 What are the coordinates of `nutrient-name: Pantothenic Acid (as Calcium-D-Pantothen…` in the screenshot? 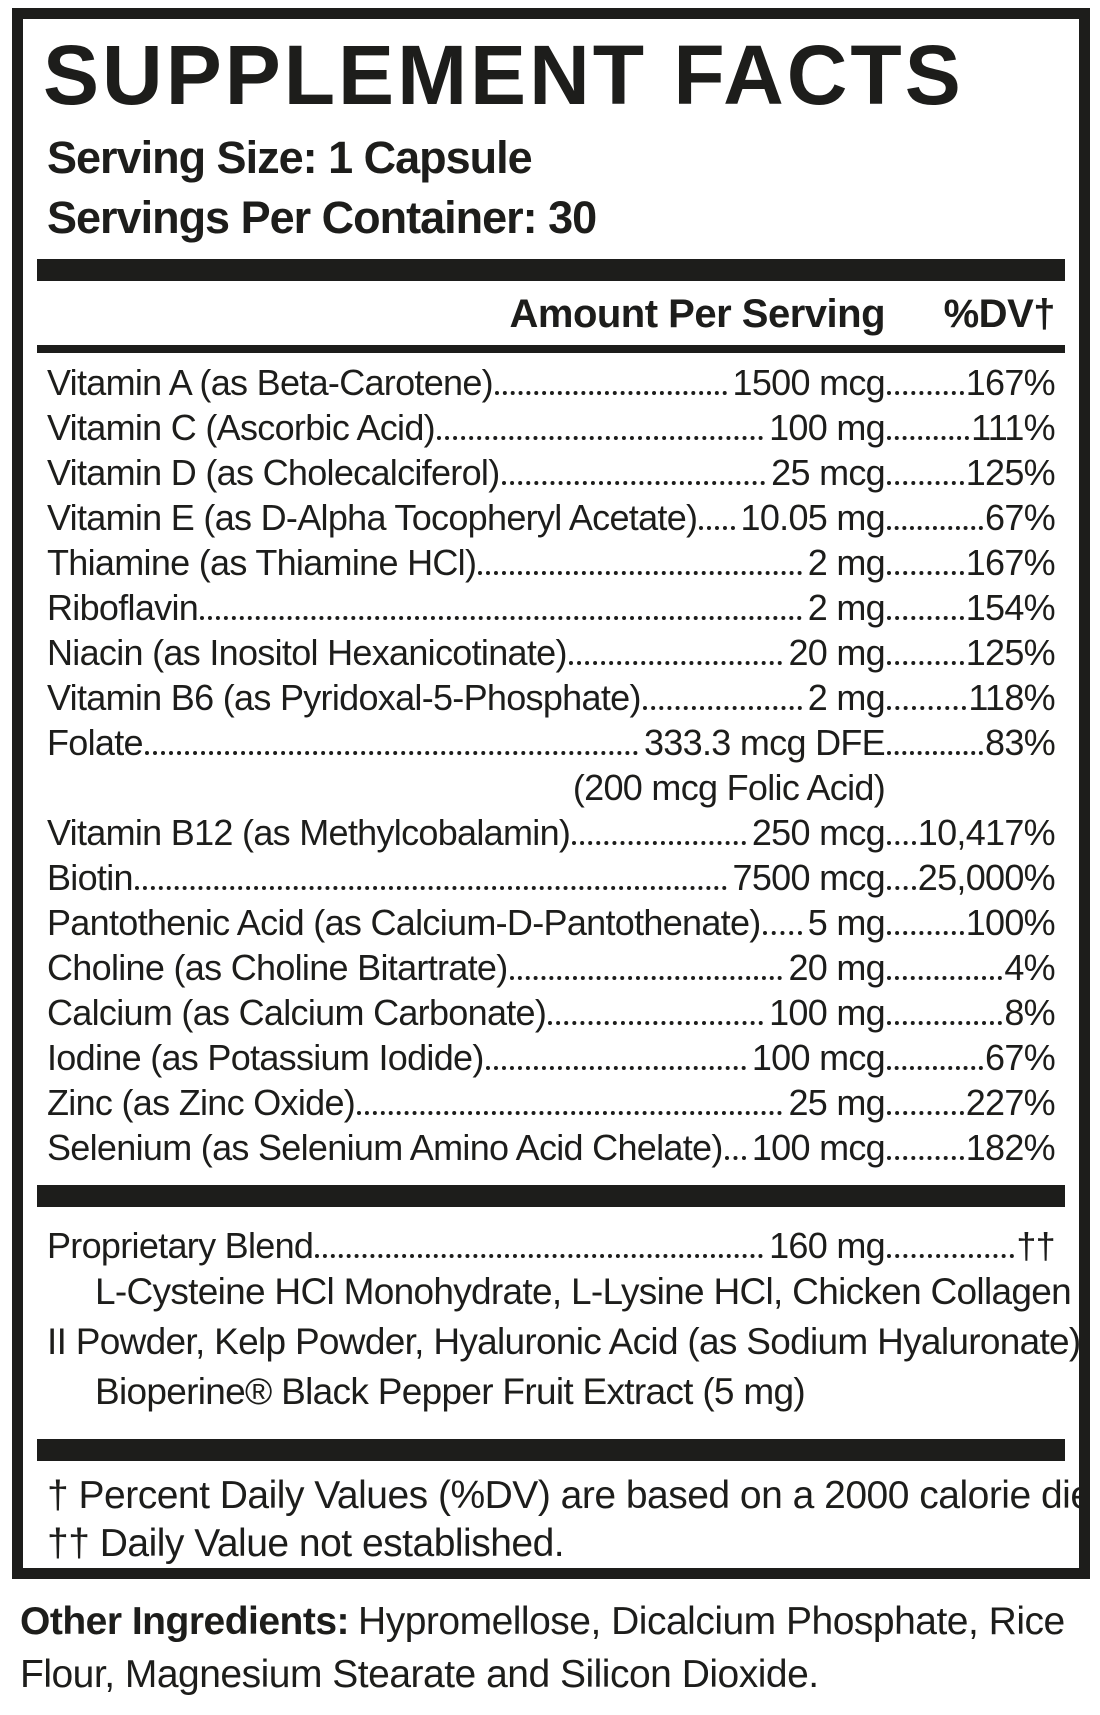 It's located at (404, 922).